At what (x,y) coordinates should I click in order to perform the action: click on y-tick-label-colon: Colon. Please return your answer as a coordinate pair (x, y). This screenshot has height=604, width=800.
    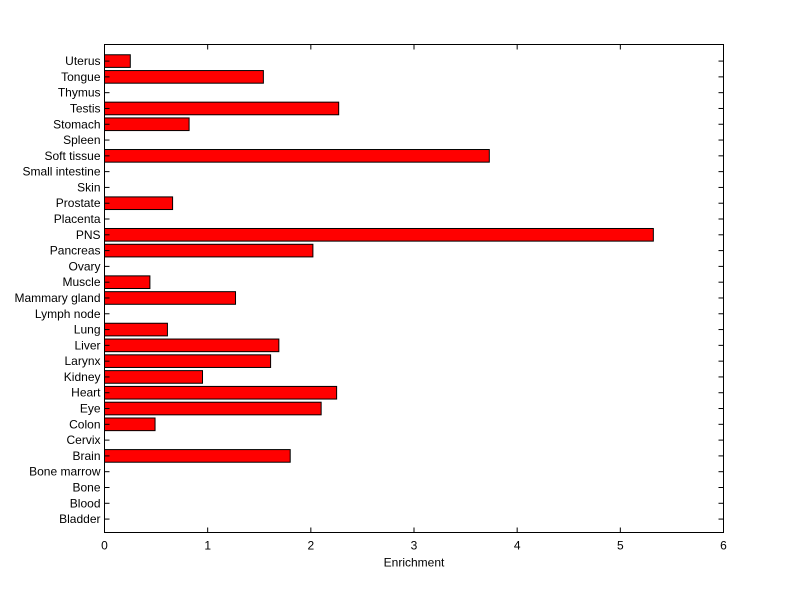
    Looking at the image, I should click on (84, 424).